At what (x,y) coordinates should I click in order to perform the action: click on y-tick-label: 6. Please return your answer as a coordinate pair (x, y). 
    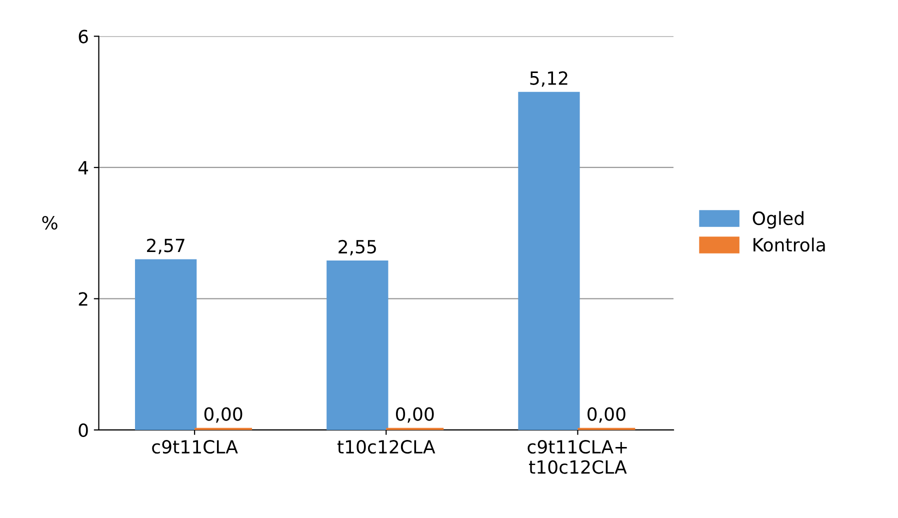
    Looking at the image, I should click on (83, 37).